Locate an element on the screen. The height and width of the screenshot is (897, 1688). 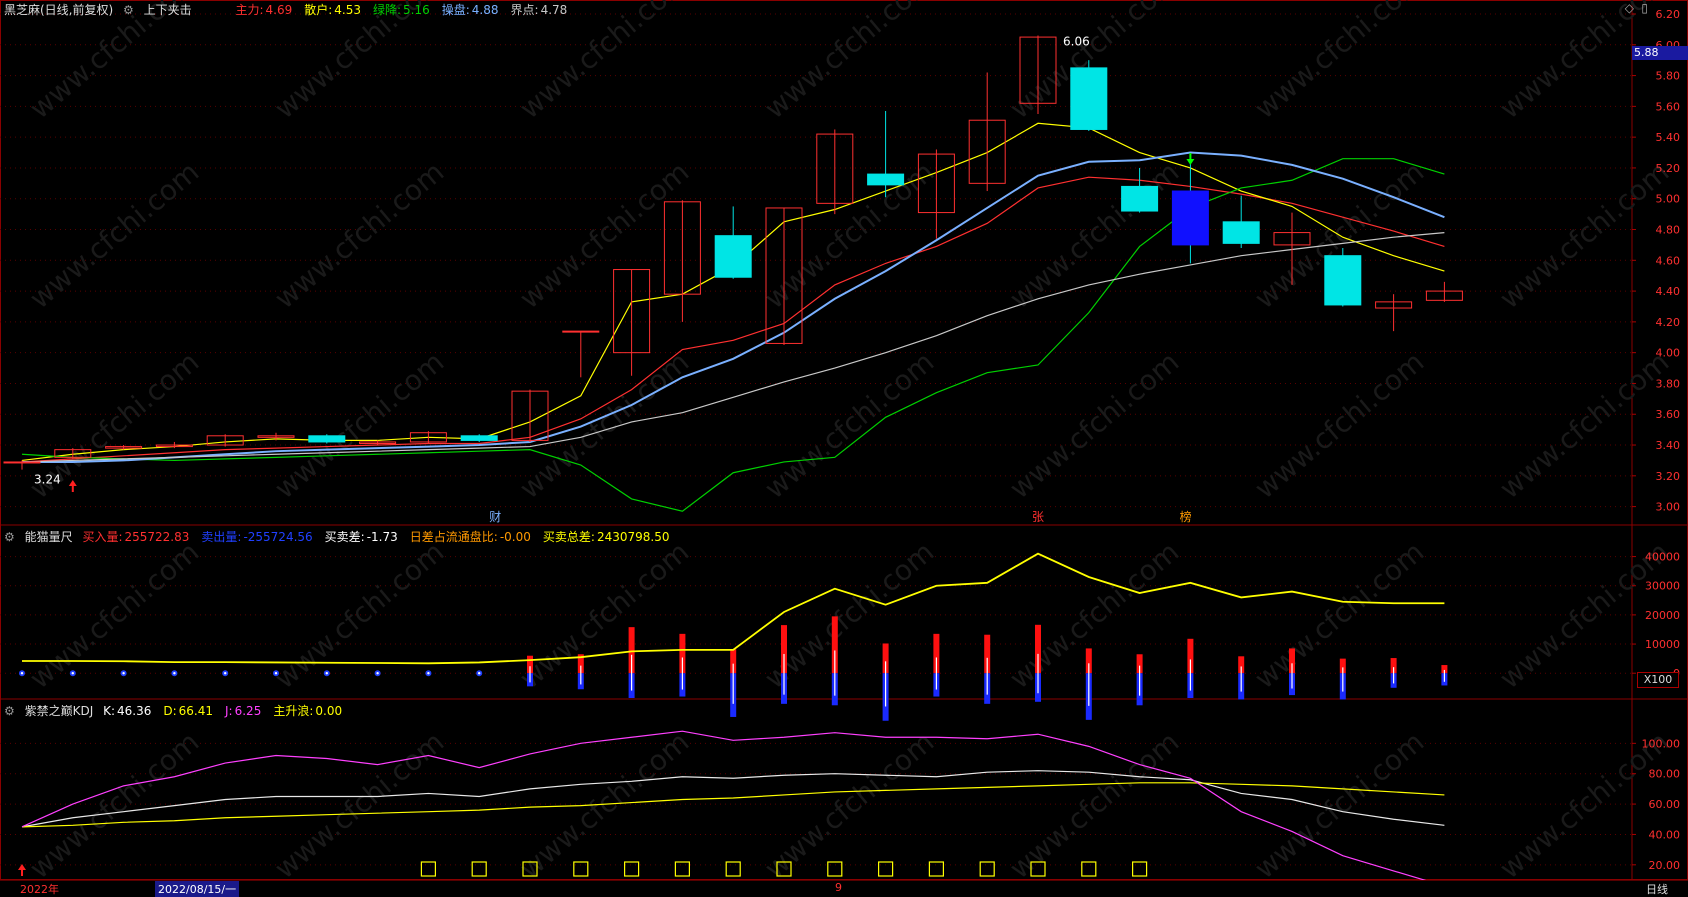
axis-tick-label: 3.60 is located at coordinates (1668, 414).